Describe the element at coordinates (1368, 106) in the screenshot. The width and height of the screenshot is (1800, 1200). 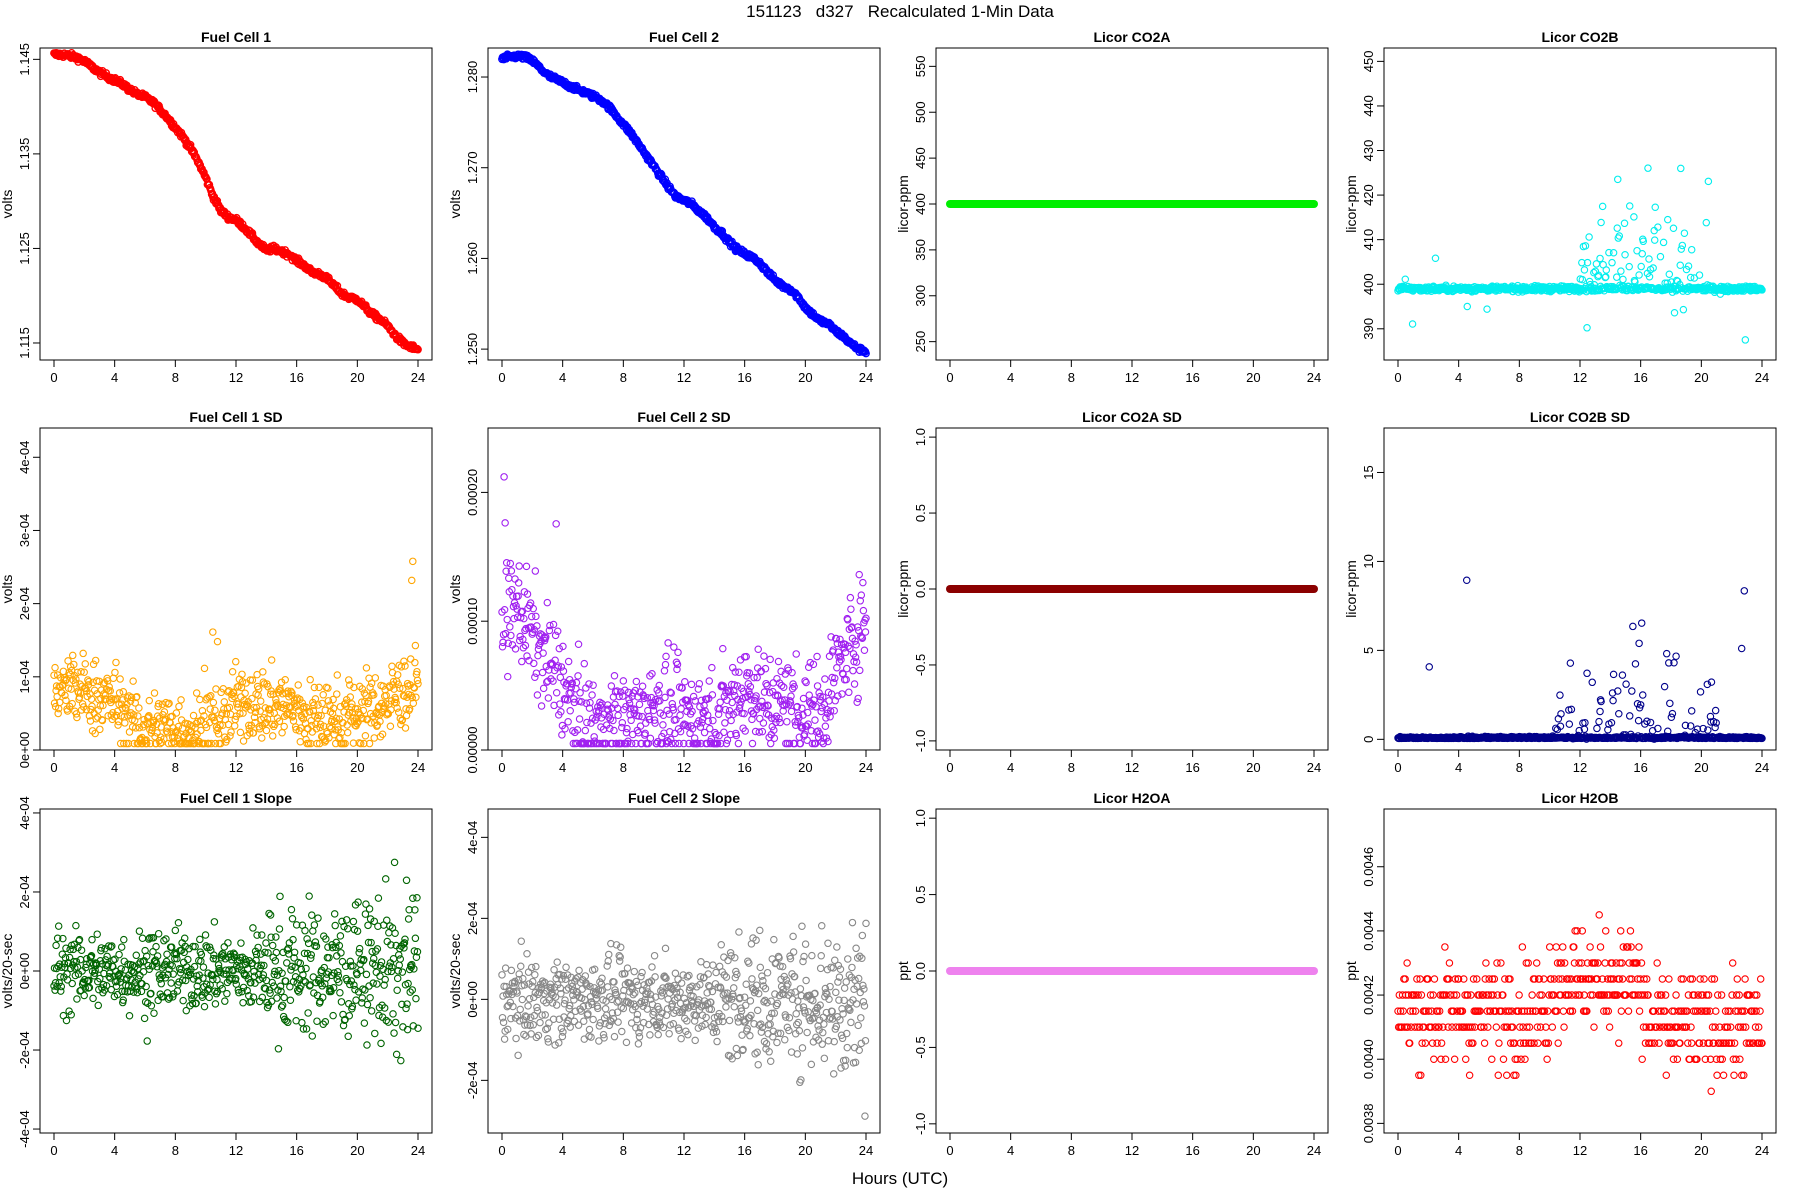
I see `y-tick-label: 440` at that location.